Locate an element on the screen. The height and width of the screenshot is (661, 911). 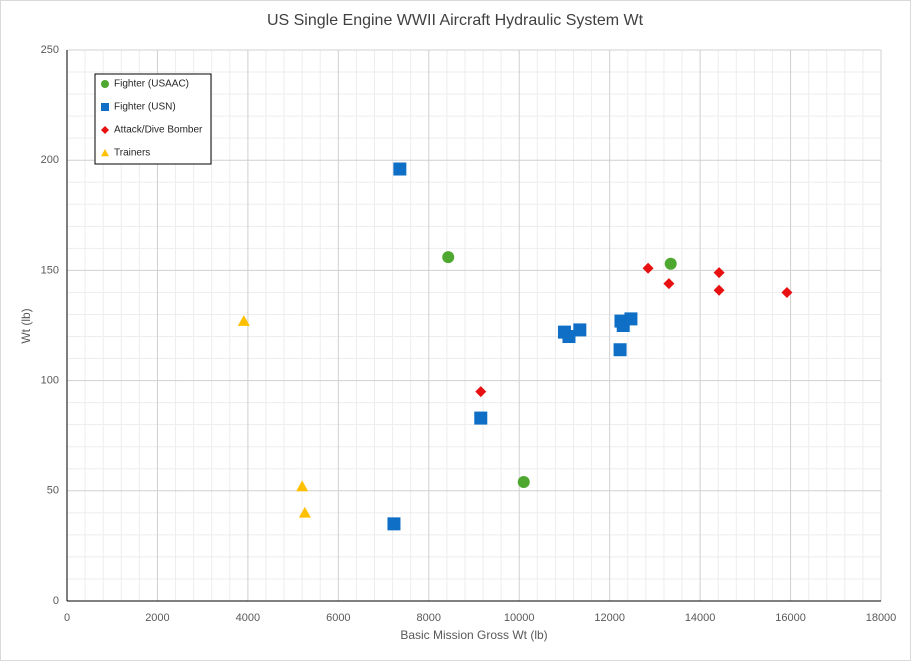
y-tick-label: 150 is located at coordinates (50, 270).